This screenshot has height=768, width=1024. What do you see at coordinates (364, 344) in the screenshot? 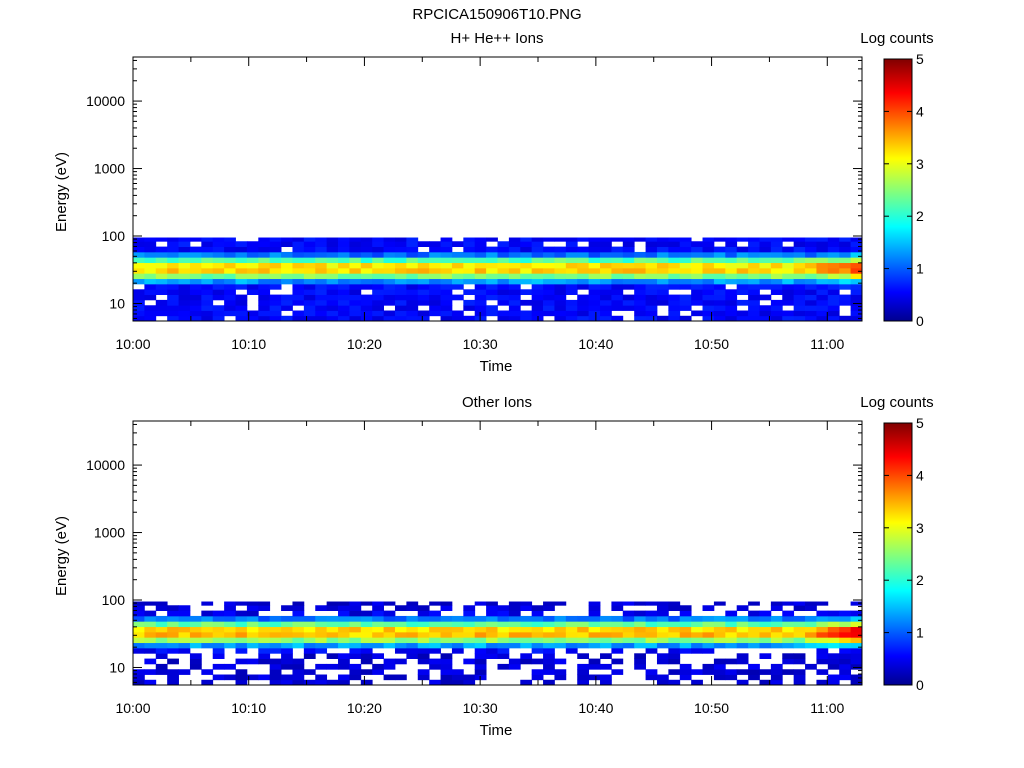
I see `x-tick-label: 10:20` at bounding box center [364, 344].